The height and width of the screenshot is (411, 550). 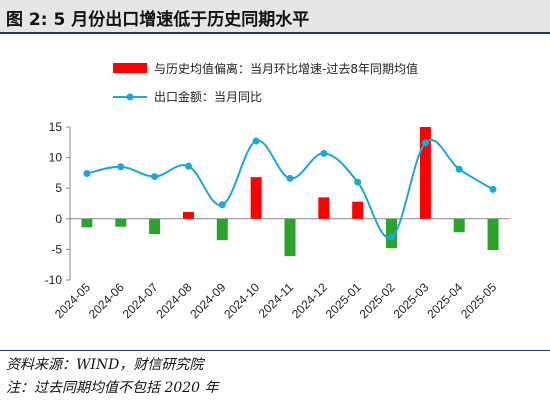 What do you see at coordinates (241, 300) in the screenshot?
I see `x-tick-label: 2024-10` at bounding box center [241, 300].